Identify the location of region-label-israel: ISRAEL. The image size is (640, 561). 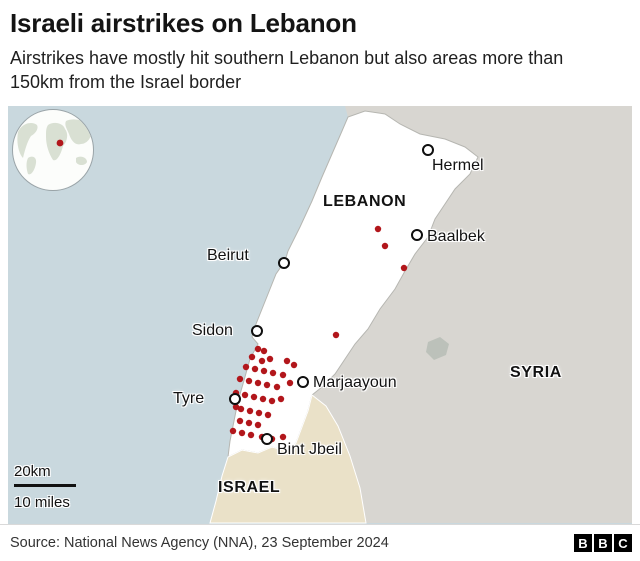
(249, 487).